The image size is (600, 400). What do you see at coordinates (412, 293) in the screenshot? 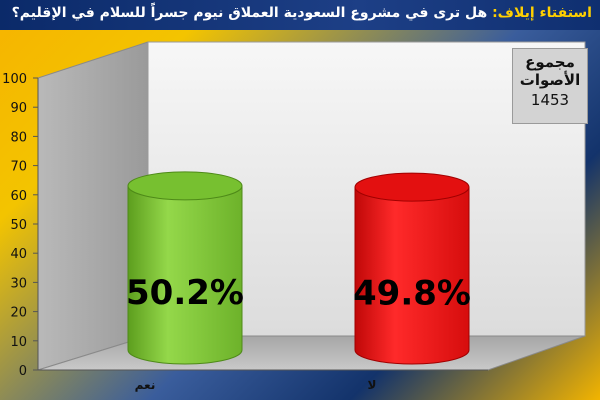
I see `bar-value-label: 49.8%` at bounding box center [412, 293].